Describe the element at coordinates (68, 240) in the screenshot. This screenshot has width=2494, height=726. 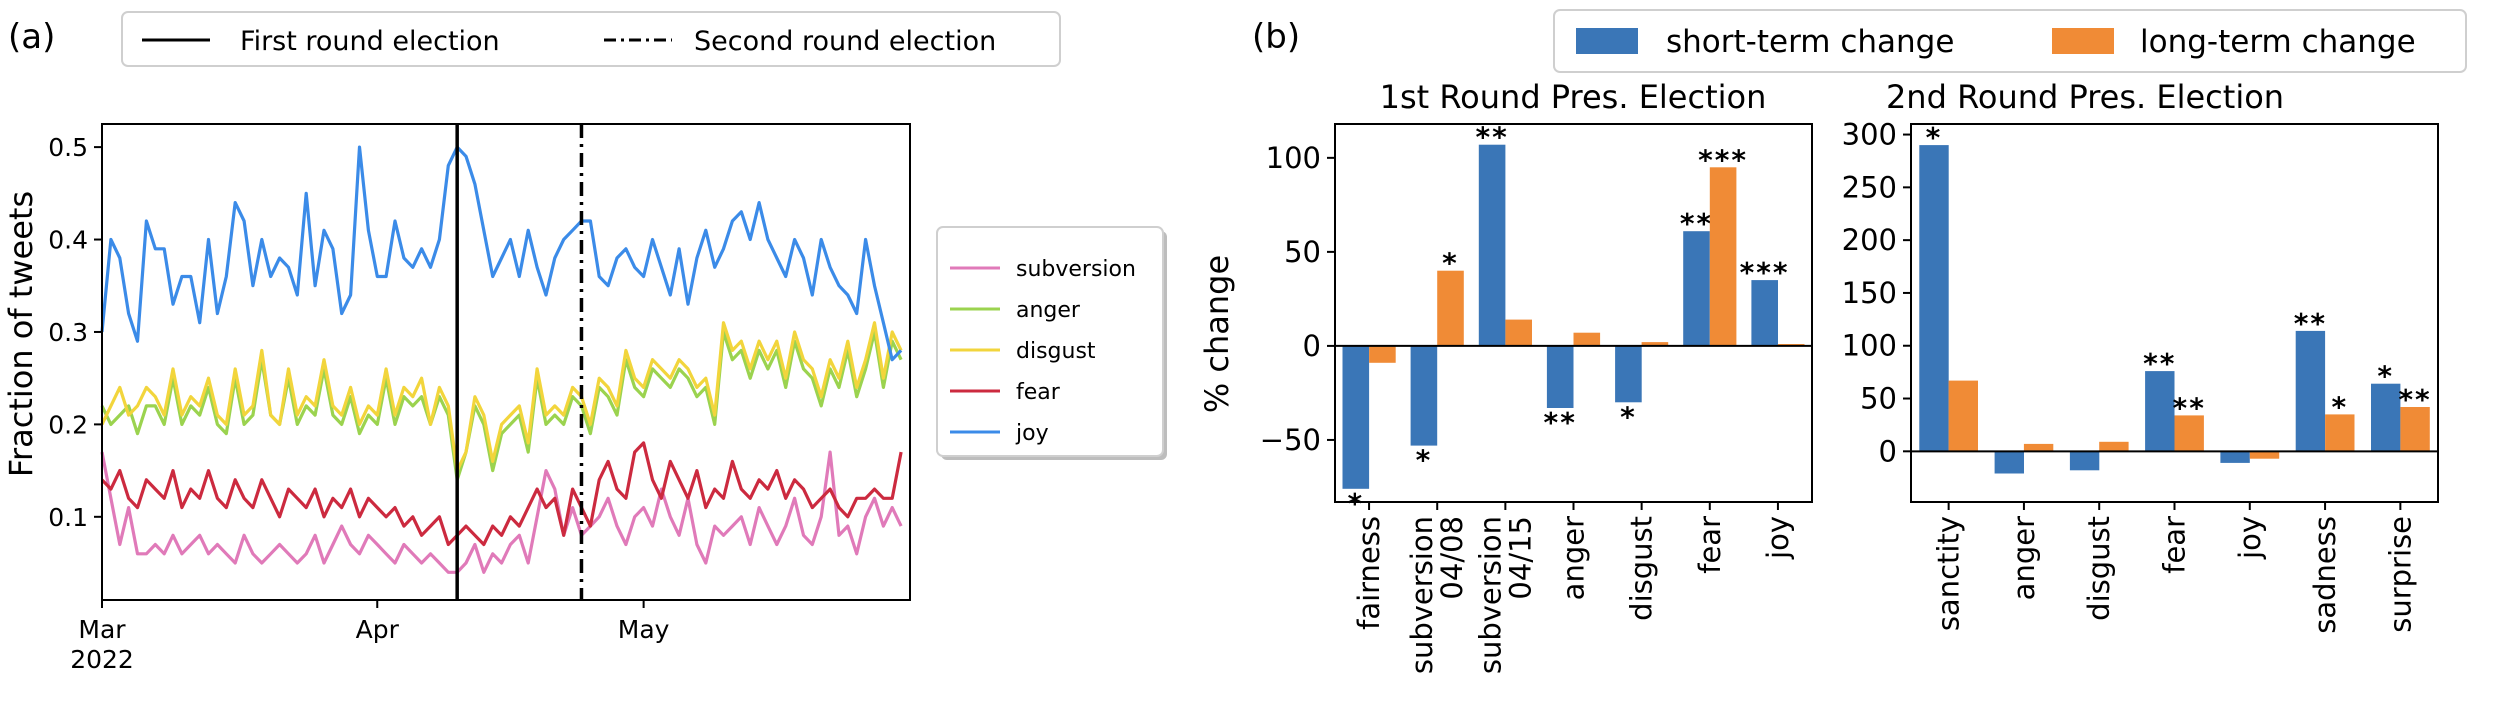
I see `y-tick-label: 0.4` at that location.